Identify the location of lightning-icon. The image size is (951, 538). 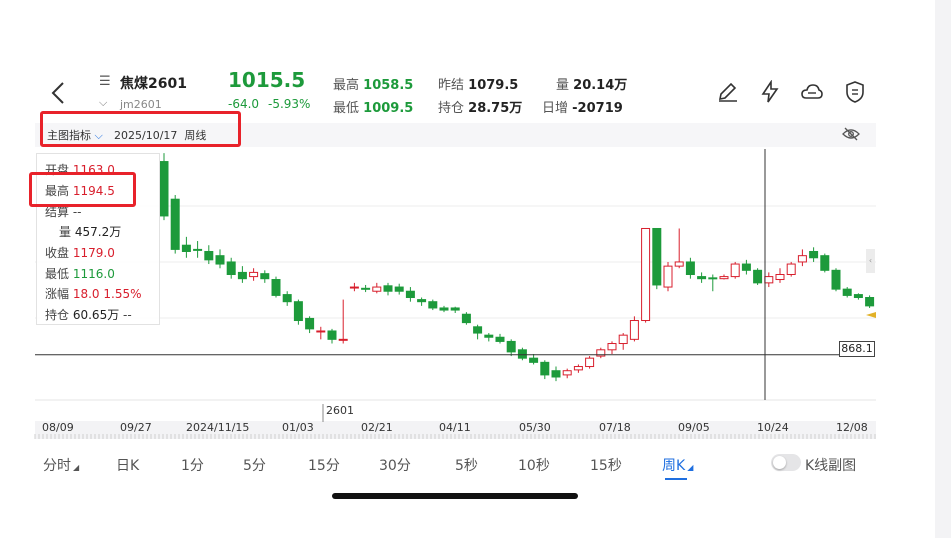
(770, 92).